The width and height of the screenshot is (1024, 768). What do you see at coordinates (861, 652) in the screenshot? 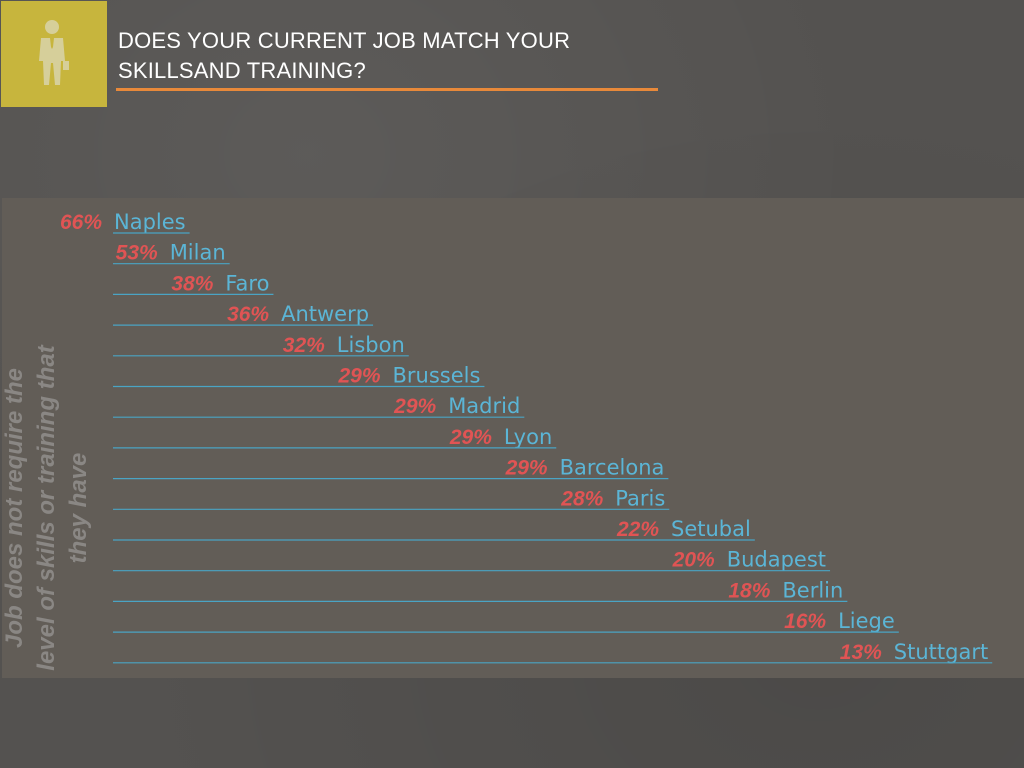
I see `percent-label: 13%` at bounding box center [861, 652].